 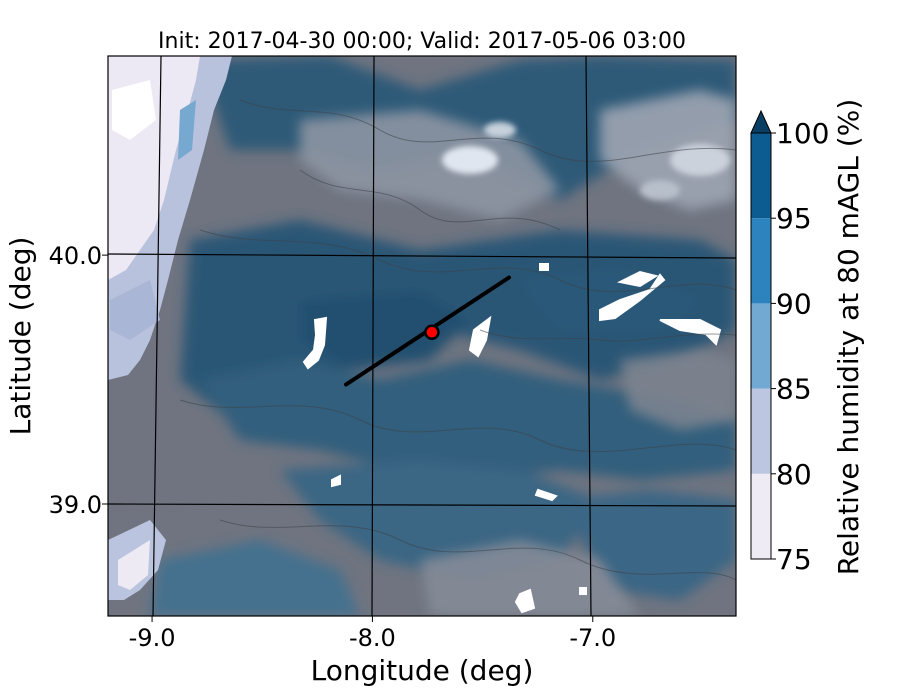 What do you see at coordinates (794, 474) in the screenshot?
I see `colorbar-tick-label: 80` at bounding box center [794, 474].